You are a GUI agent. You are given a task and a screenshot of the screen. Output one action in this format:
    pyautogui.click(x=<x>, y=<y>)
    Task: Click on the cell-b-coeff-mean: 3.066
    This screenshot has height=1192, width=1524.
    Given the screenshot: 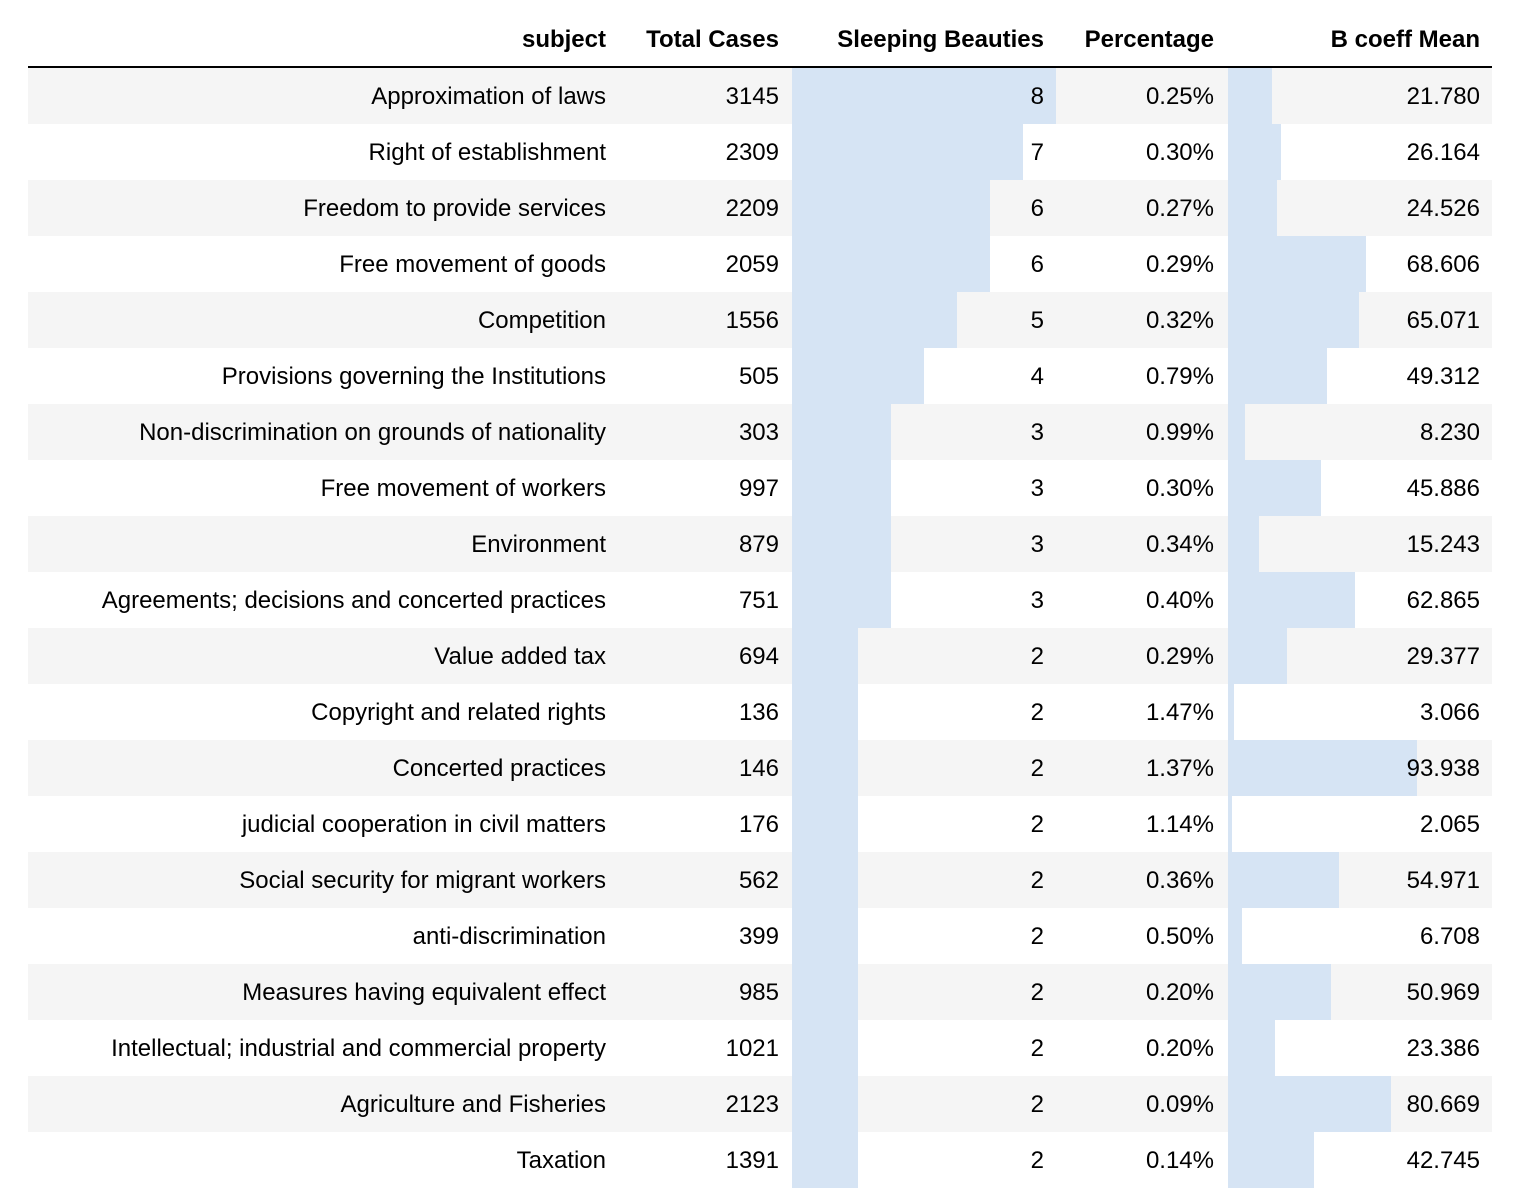 What is the action you would take?
    pyautogui.click(x=1449, y=712)
    